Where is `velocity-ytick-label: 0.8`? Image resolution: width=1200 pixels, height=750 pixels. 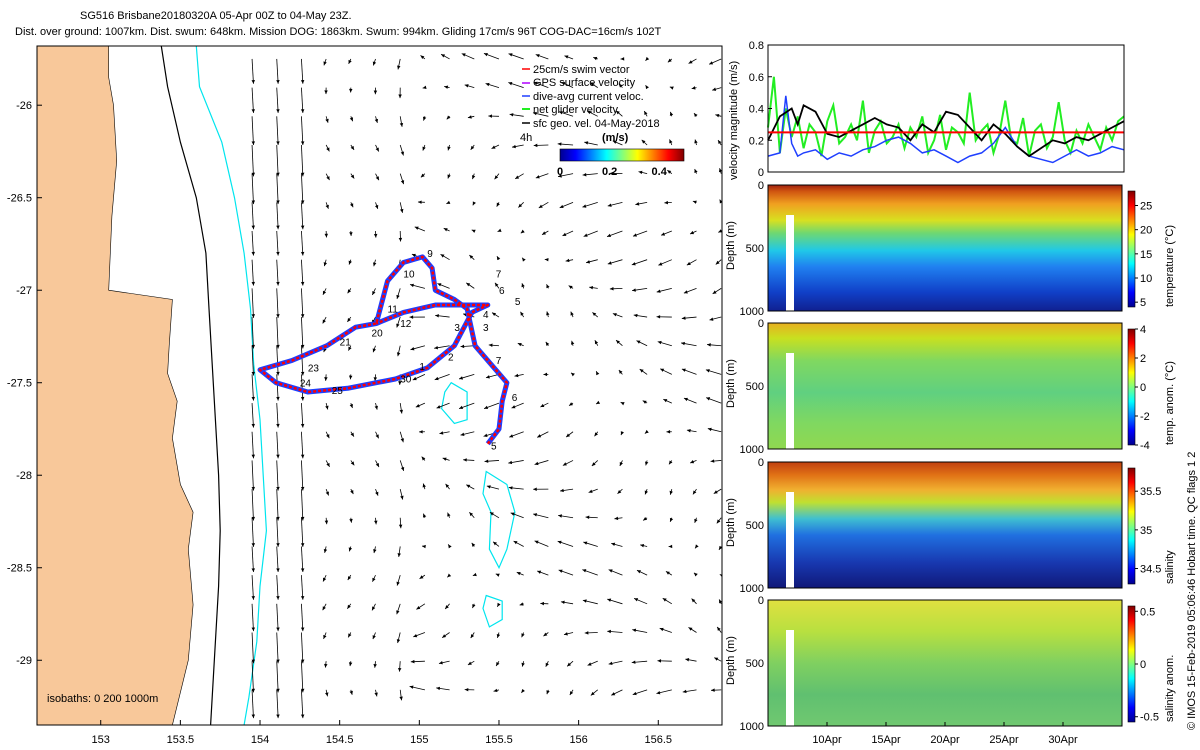 velocity-ytick-label: 0.8 is located at coordinates (756, 46).